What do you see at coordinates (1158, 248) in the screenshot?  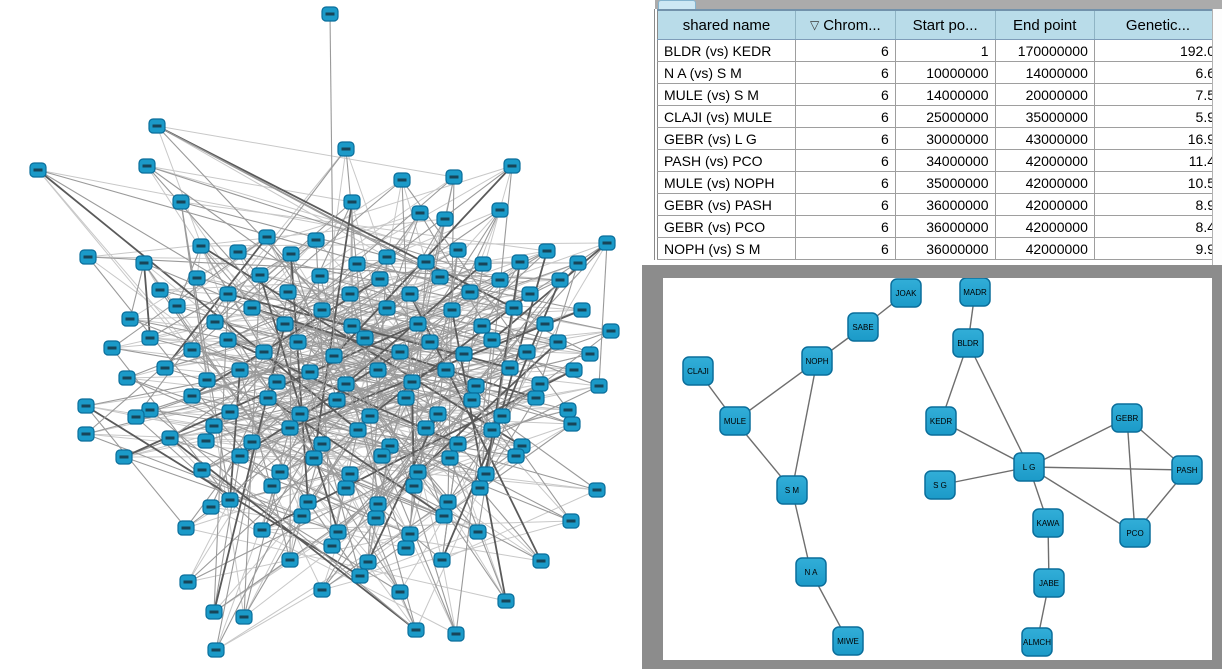 I see `table-cell: 9.9` at bounding box center [1158, 248].